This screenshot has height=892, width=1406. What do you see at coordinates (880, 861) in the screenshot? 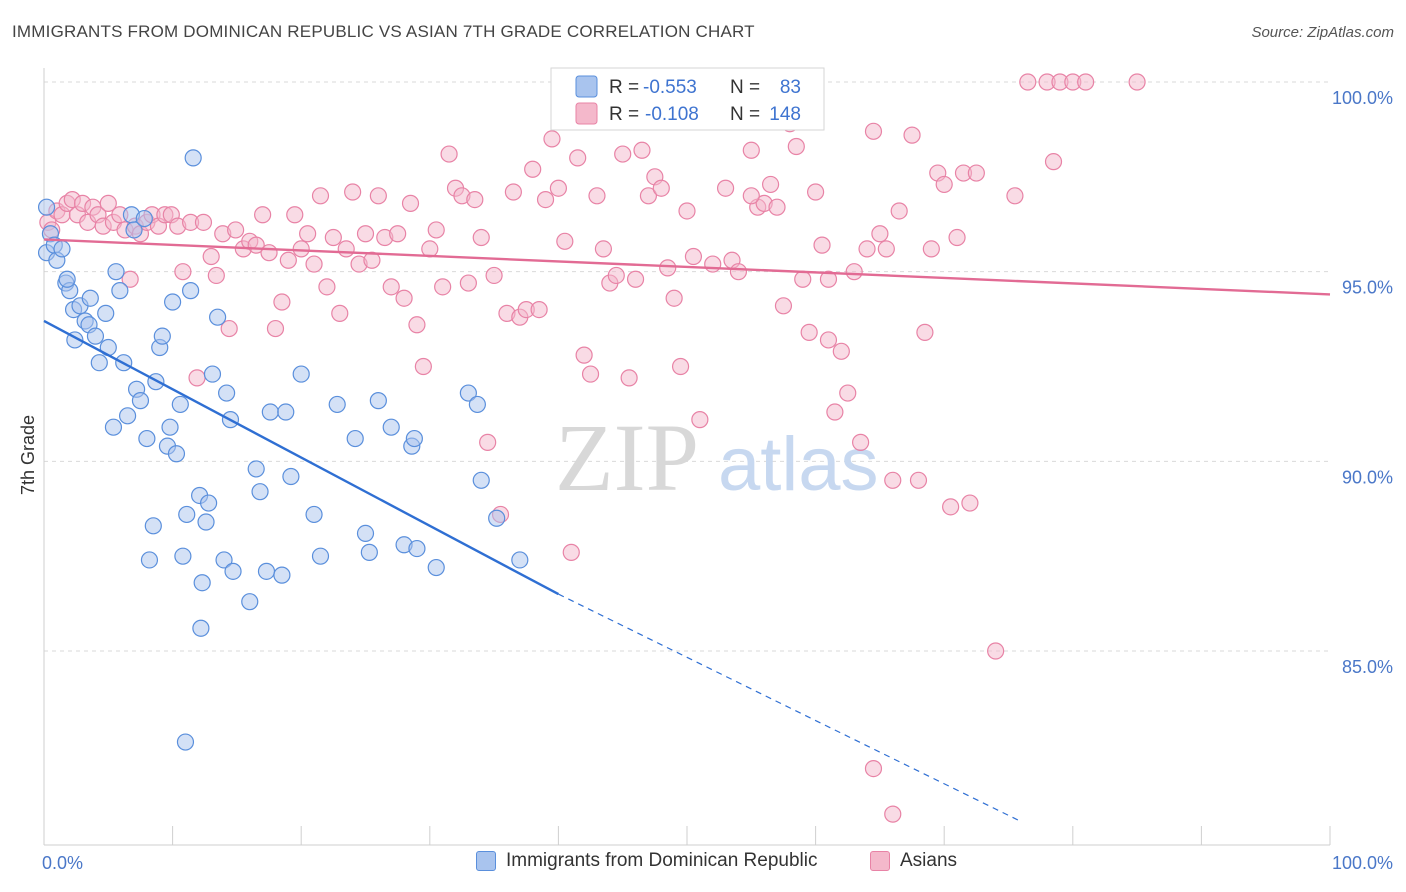
I see `legend-swatch-asians` at bounding box center [880, 861].